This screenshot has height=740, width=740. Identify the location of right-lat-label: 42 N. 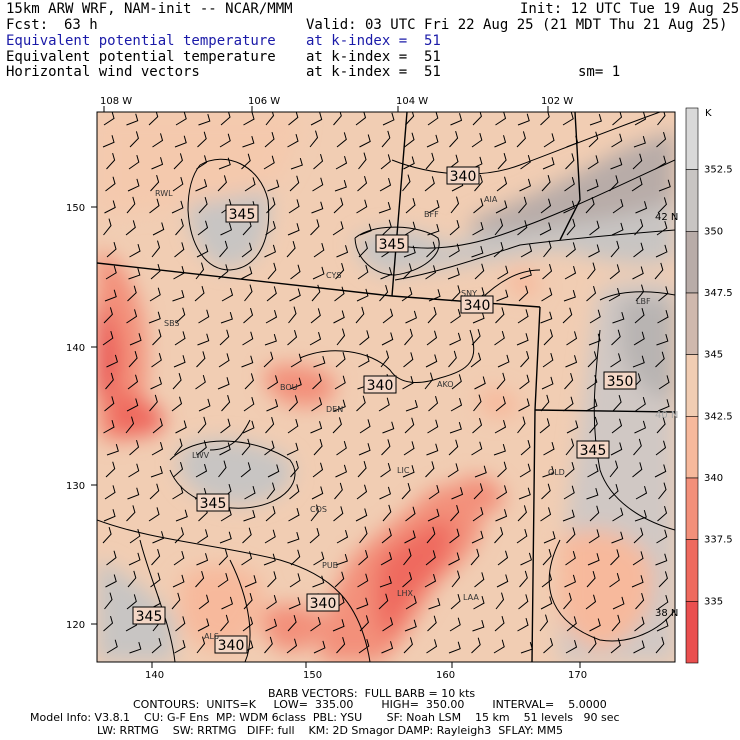
(666, 217).